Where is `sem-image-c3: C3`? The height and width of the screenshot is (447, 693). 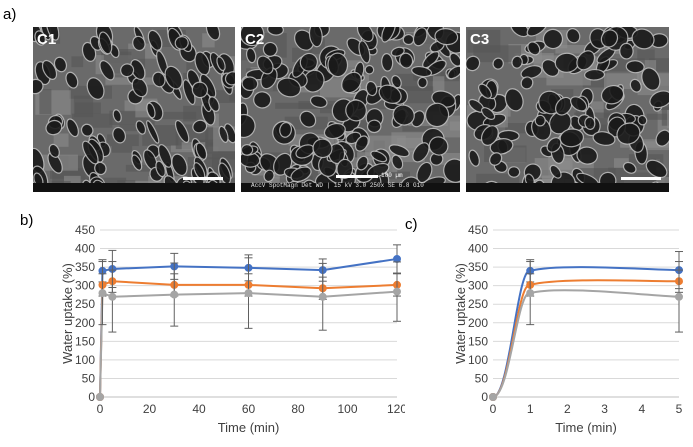
sem-image-c3: C3 is located at coordinates (567, 109).